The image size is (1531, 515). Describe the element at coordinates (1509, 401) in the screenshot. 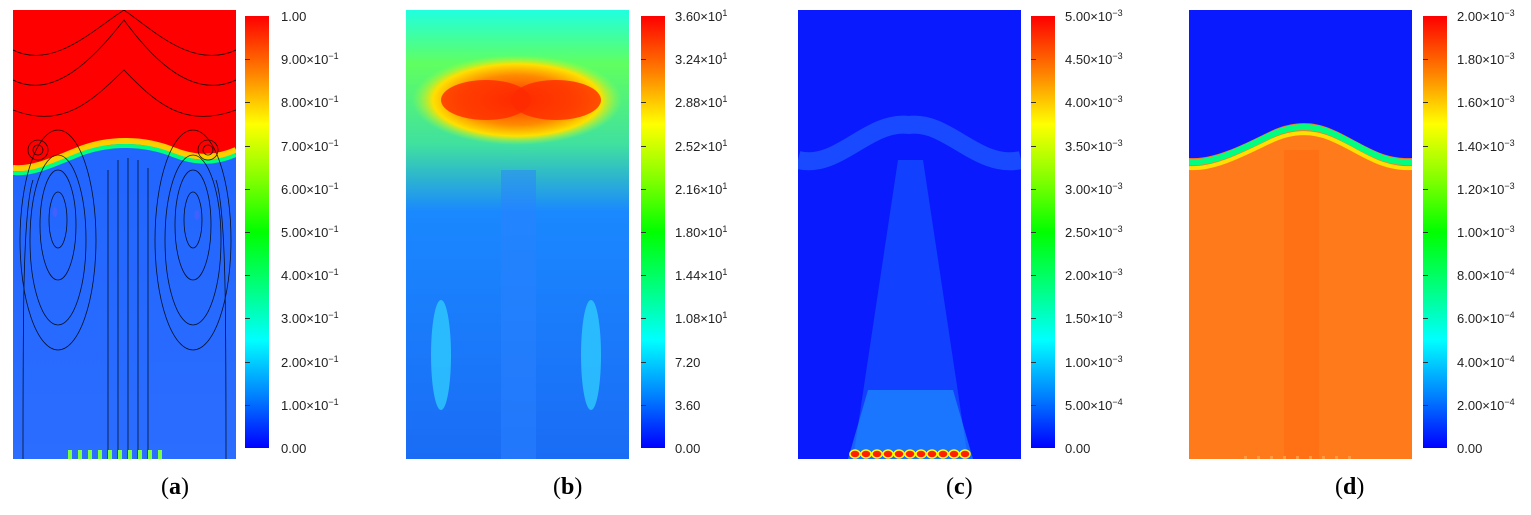

I see `tick-exponent: −4` at that location.